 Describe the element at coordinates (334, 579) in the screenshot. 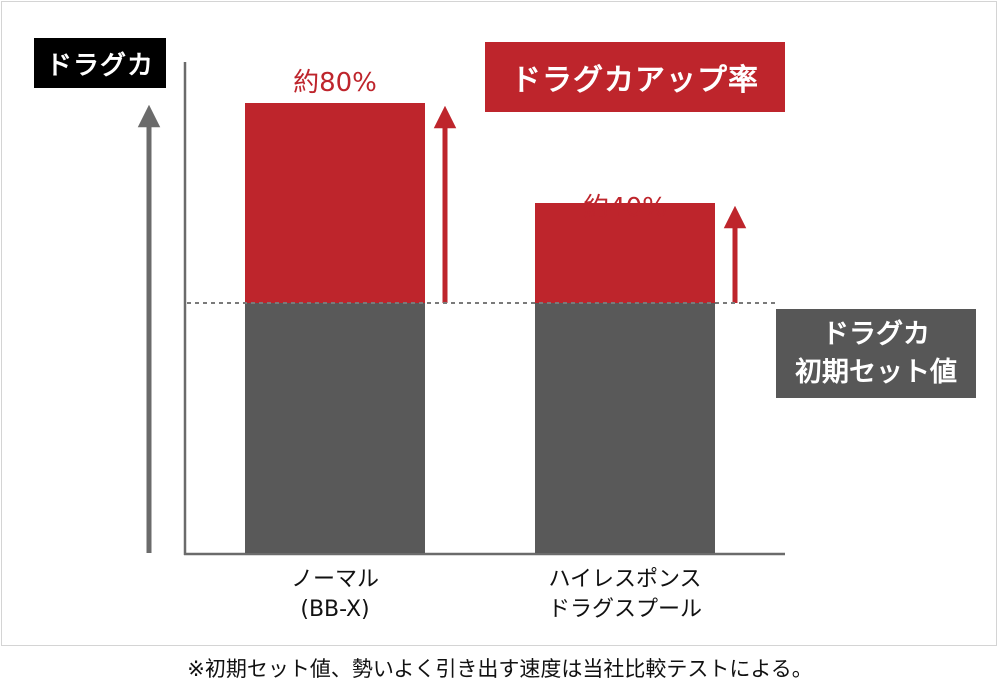

I see `category-normal-line1: ノーマル` at that location.